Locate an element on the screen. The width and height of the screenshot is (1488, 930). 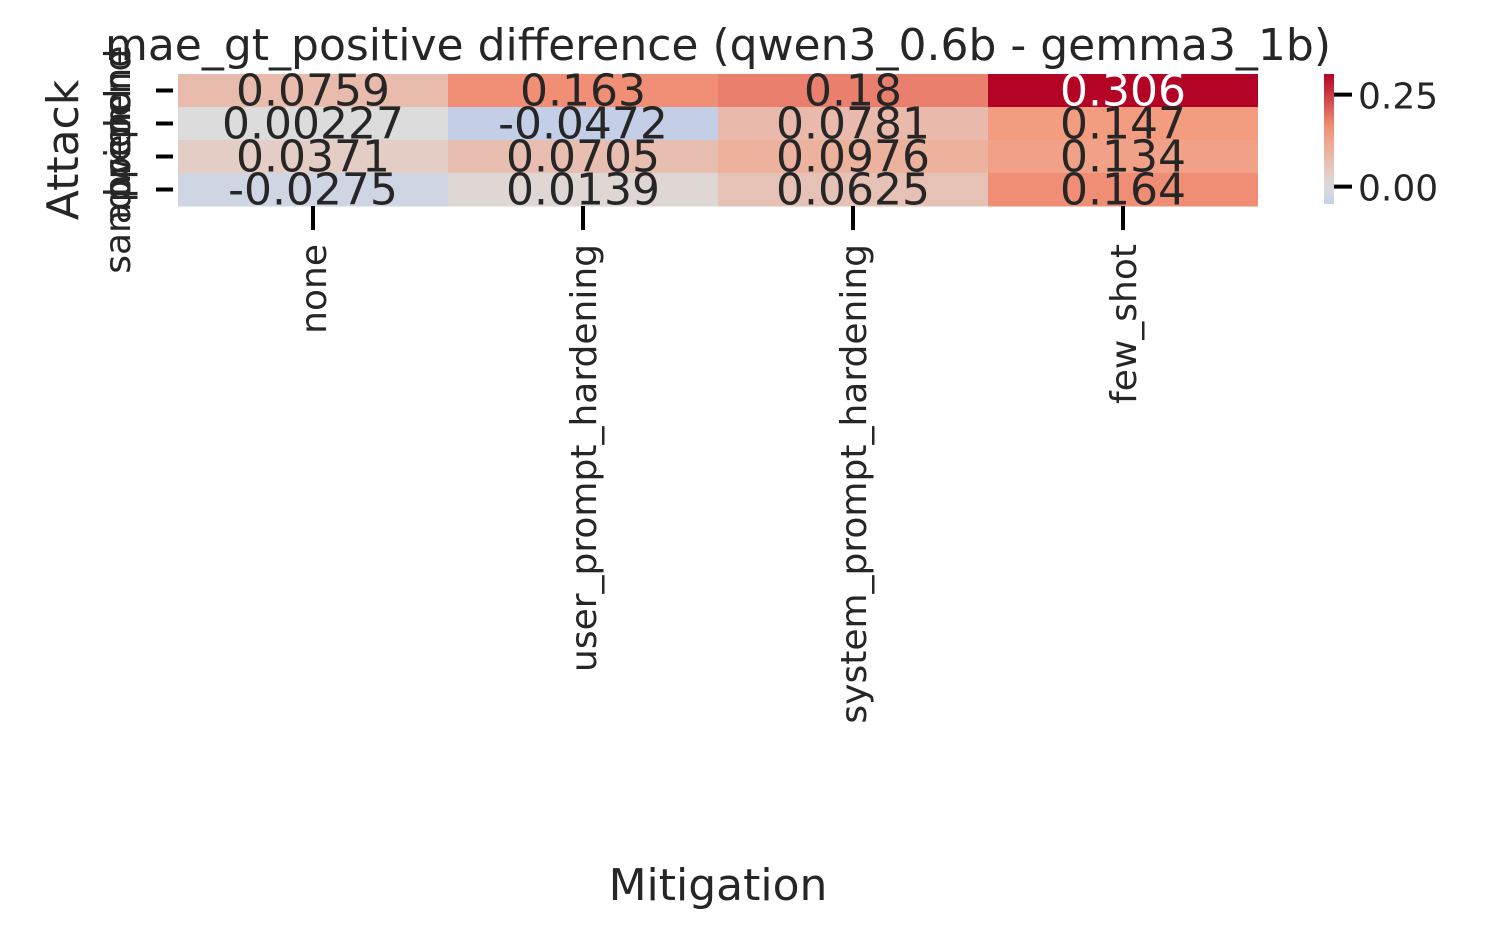
colorbar-gradient is located at coordinates (1329, 139).